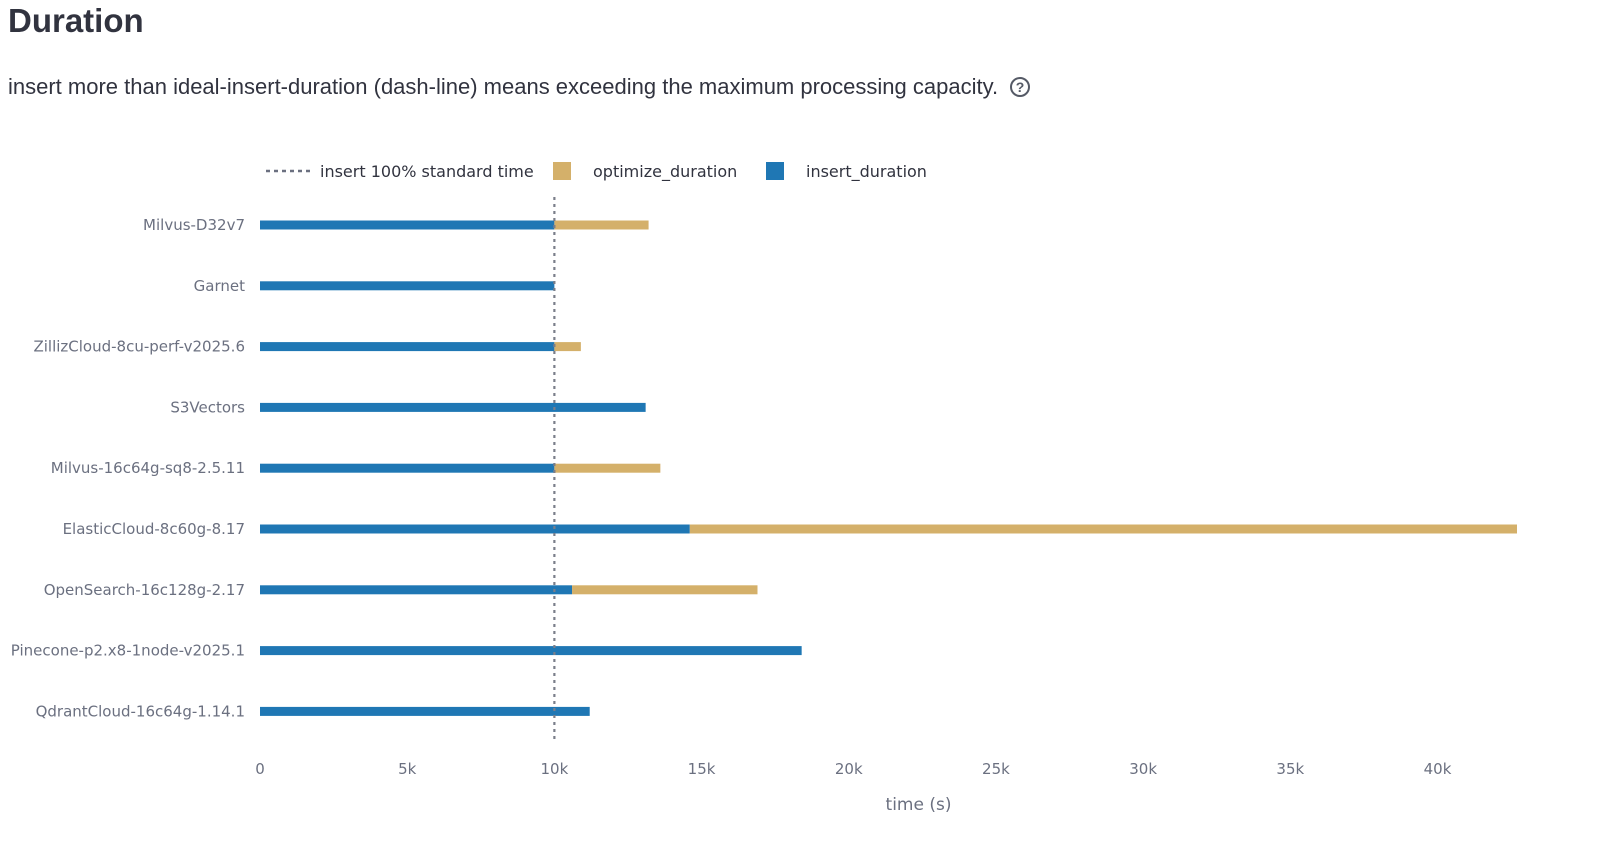  I want to click on x-tick-label: 20k, so click(849, 769).